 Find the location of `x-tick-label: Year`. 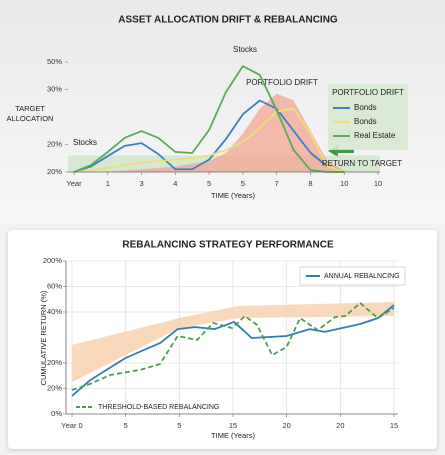

x-tick-label: Year is located at coordinates (74, 183).